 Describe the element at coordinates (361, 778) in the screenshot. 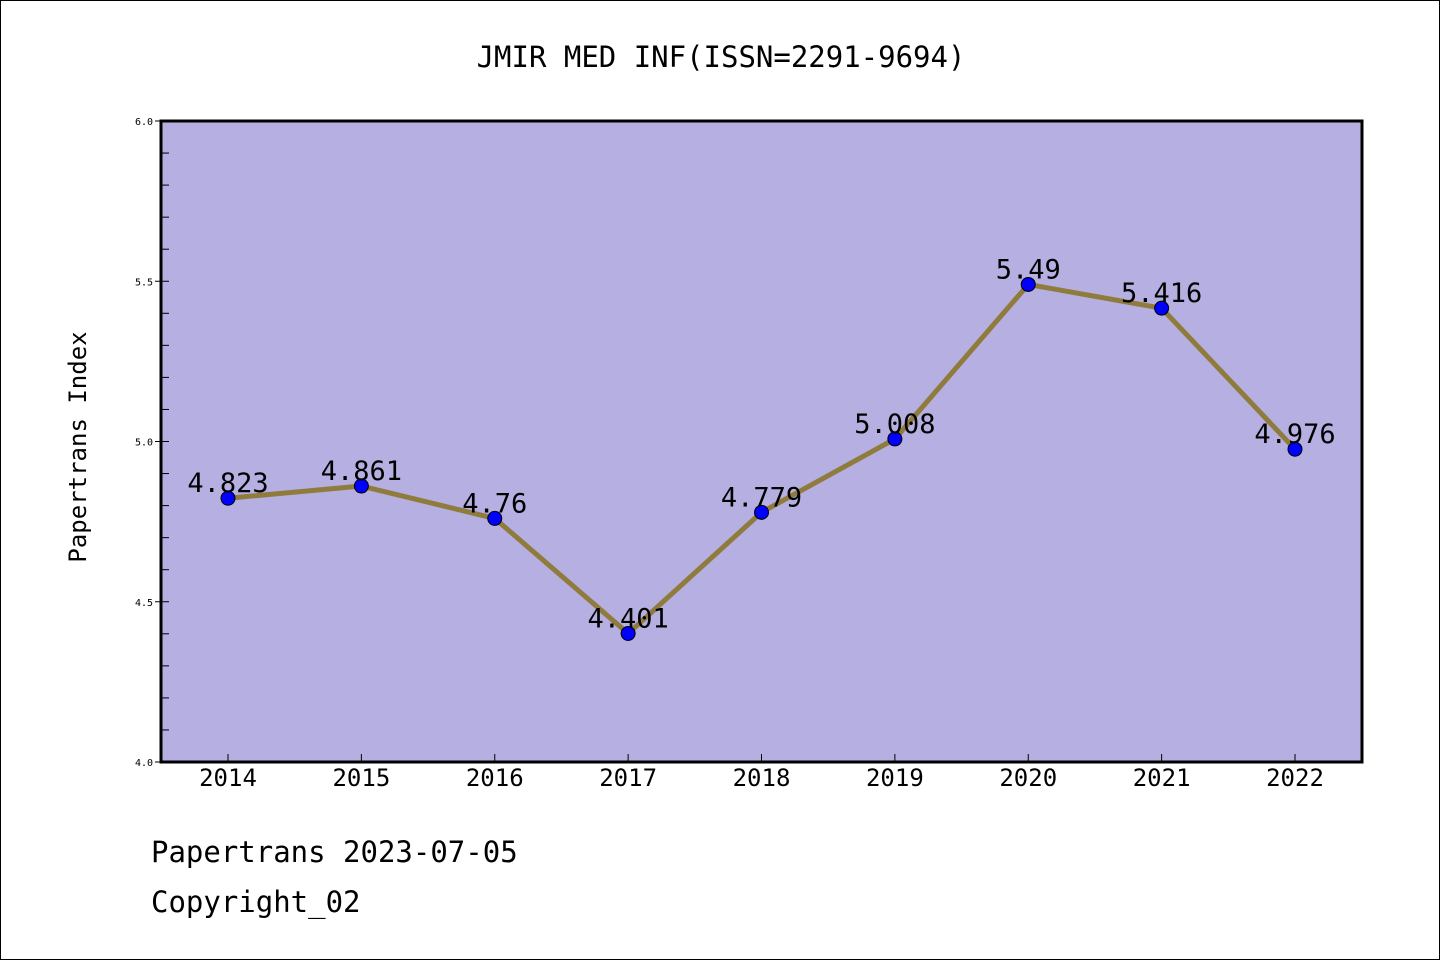

I see `x-tick-label: 2015` at that location.